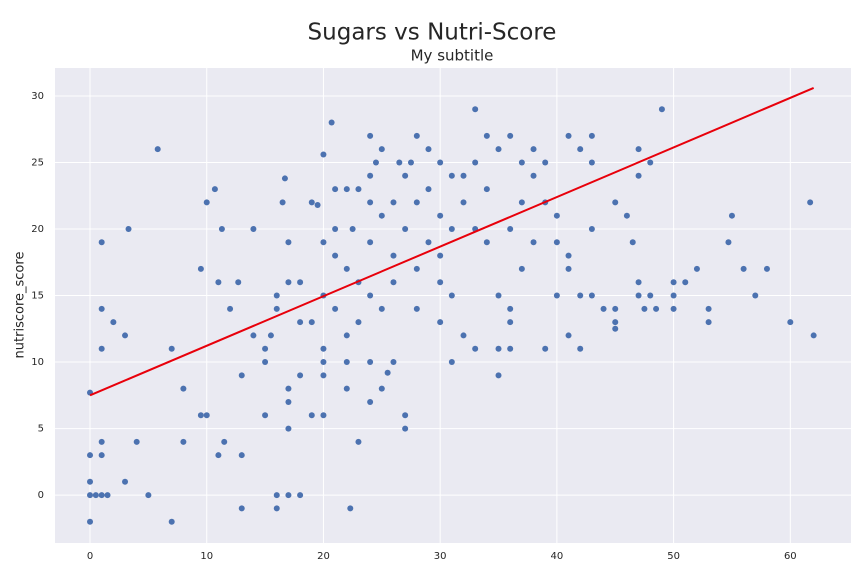 The height and width of the screenshot is (580, 864). I want to click on chart-subtitle: My subtitle, so click(452, 56).